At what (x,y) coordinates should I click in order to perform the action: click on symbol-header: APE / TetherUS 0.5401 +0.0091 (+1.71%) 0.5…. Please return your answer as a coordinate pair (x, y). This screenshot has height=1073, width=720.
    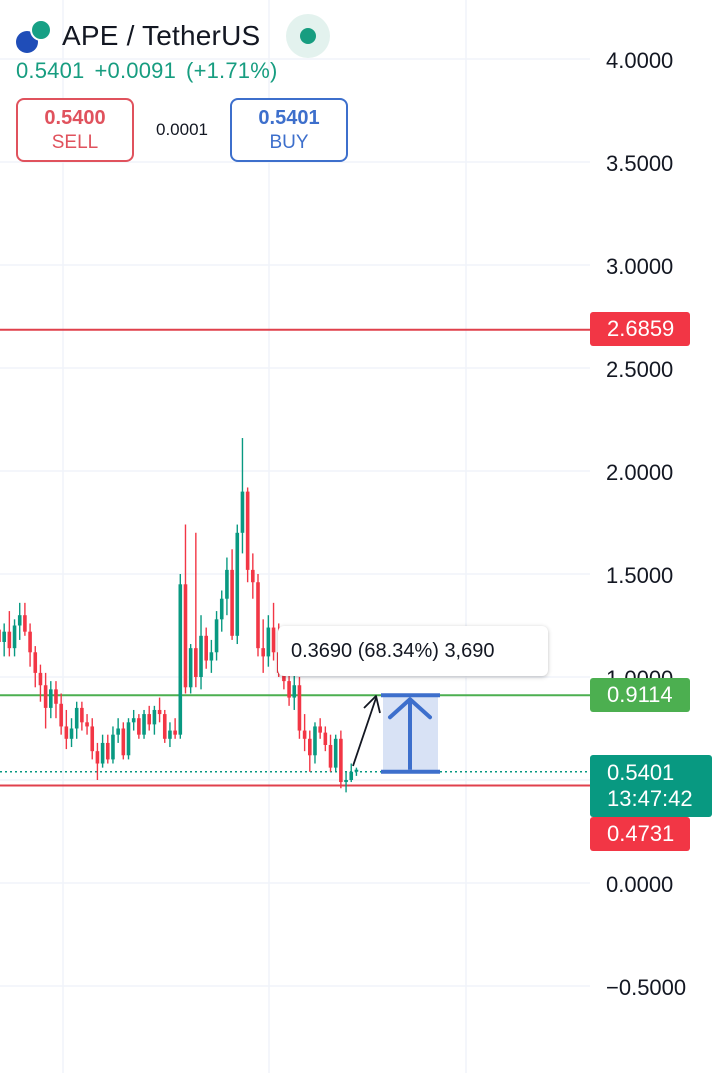
    Looking at the image, I should click on (182, 88).